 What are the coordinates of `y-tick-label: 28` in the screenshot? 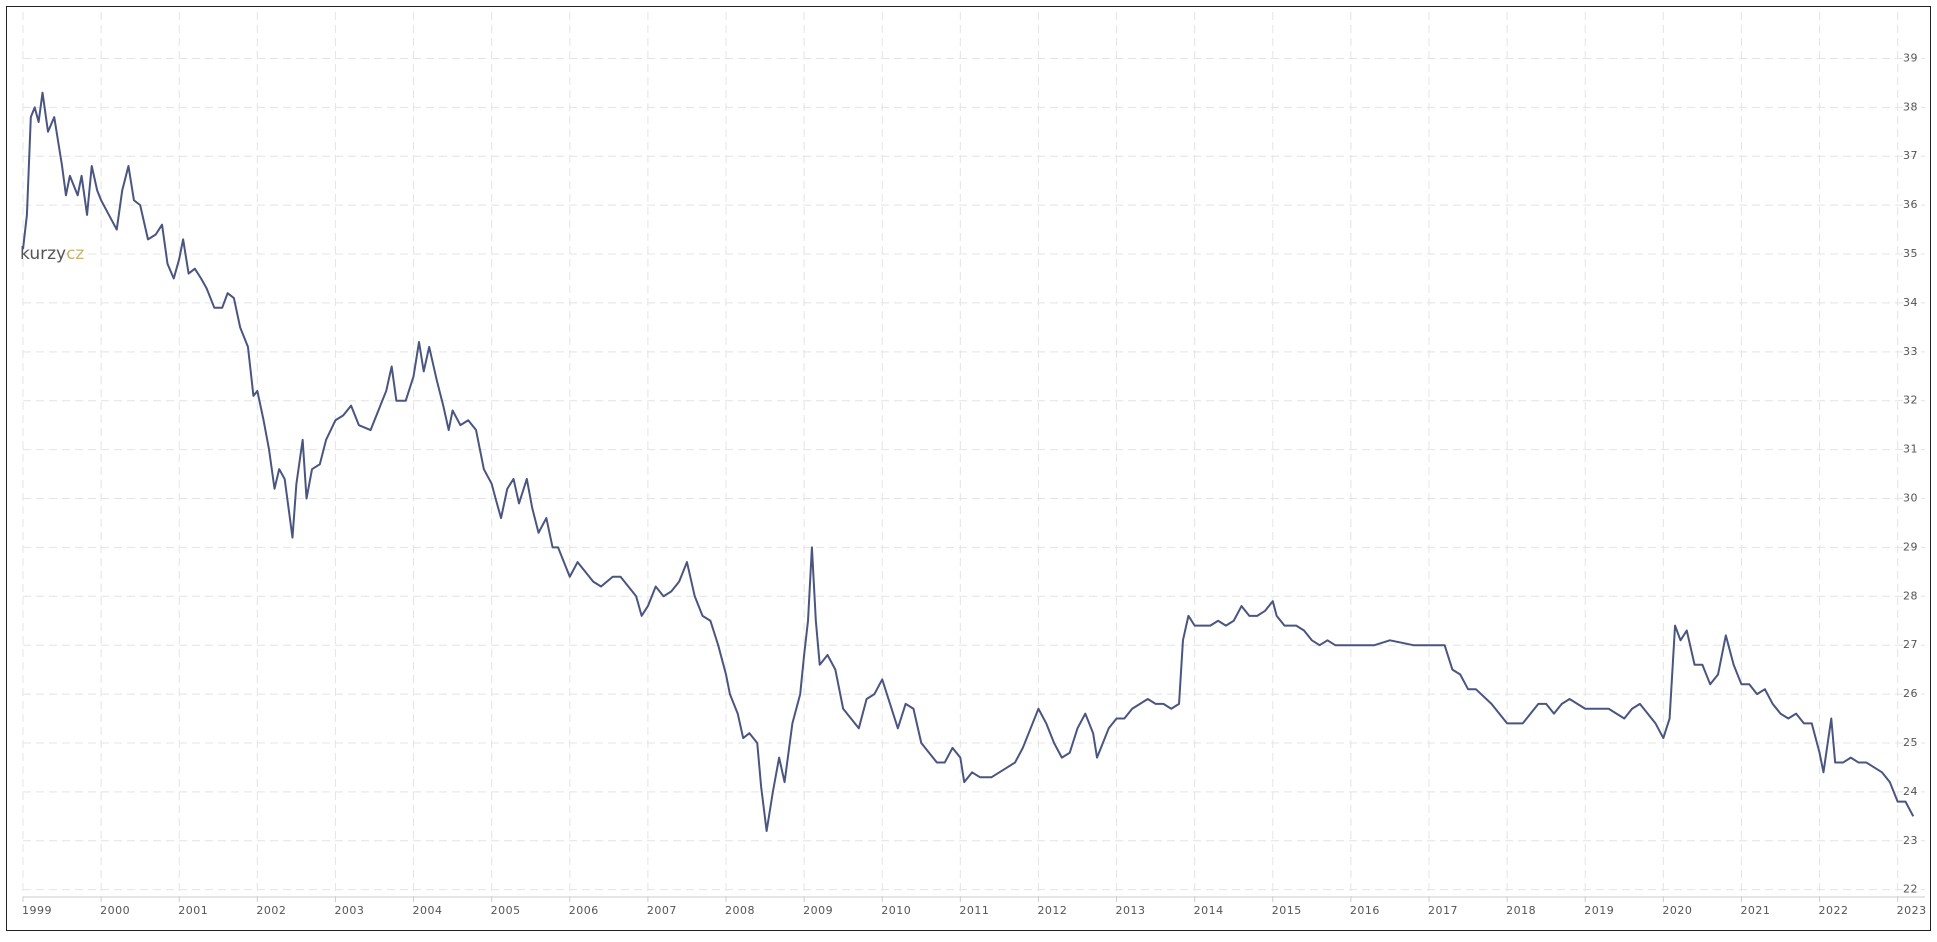 It's located at (1910, 595).